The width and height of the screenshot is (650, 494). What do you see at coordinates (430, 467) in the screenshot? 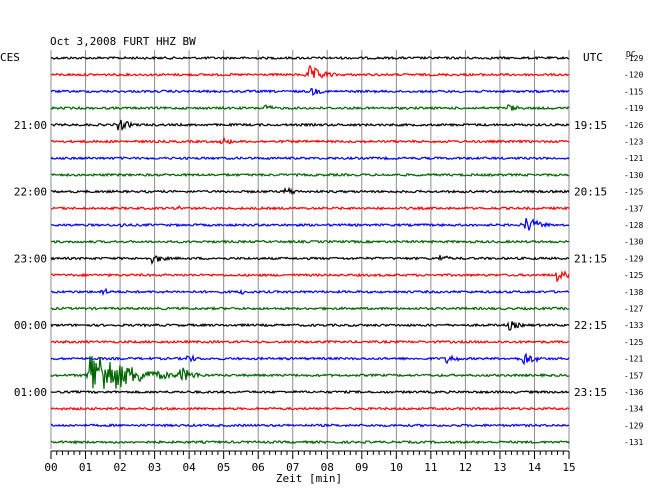
I see `x-tick-label: 11` at bounding box center [430, 467].